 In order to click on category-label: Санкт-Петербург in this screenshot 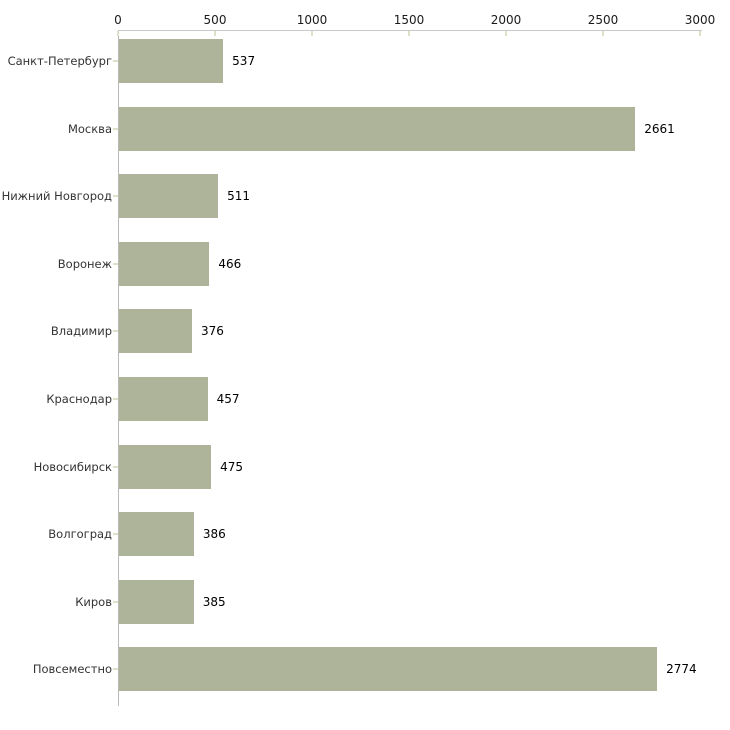, I will do `click(59, 61)`.